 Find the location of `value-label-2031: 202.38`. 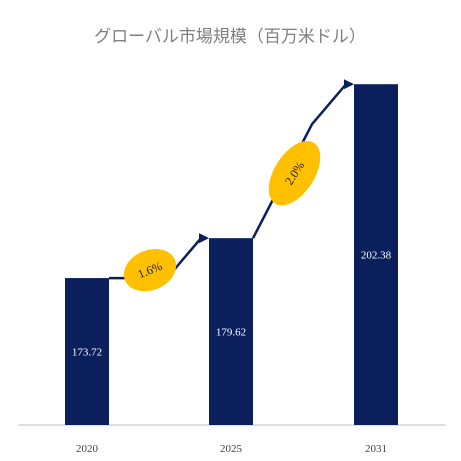

value-label-2031: 202.38 is located at coordinates (376, 256).